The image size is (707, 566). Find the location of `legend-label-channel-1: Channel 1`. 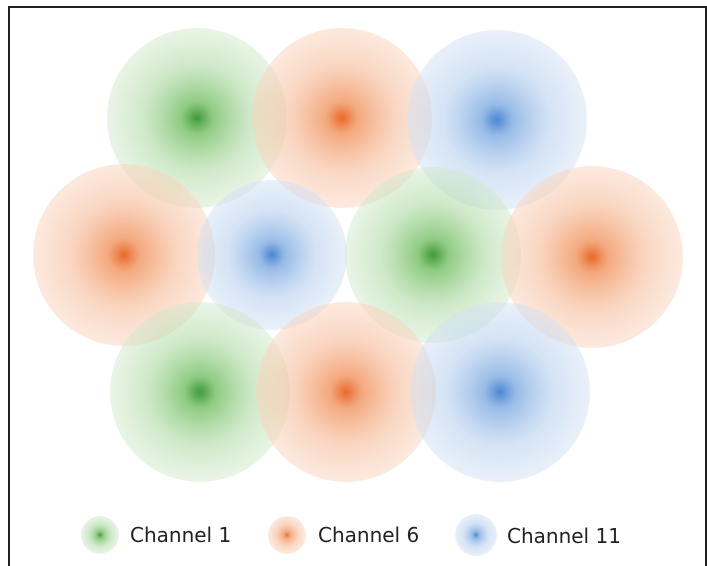

legend-label-channel-1: Channel 1 is located at coordinates (180, 535).